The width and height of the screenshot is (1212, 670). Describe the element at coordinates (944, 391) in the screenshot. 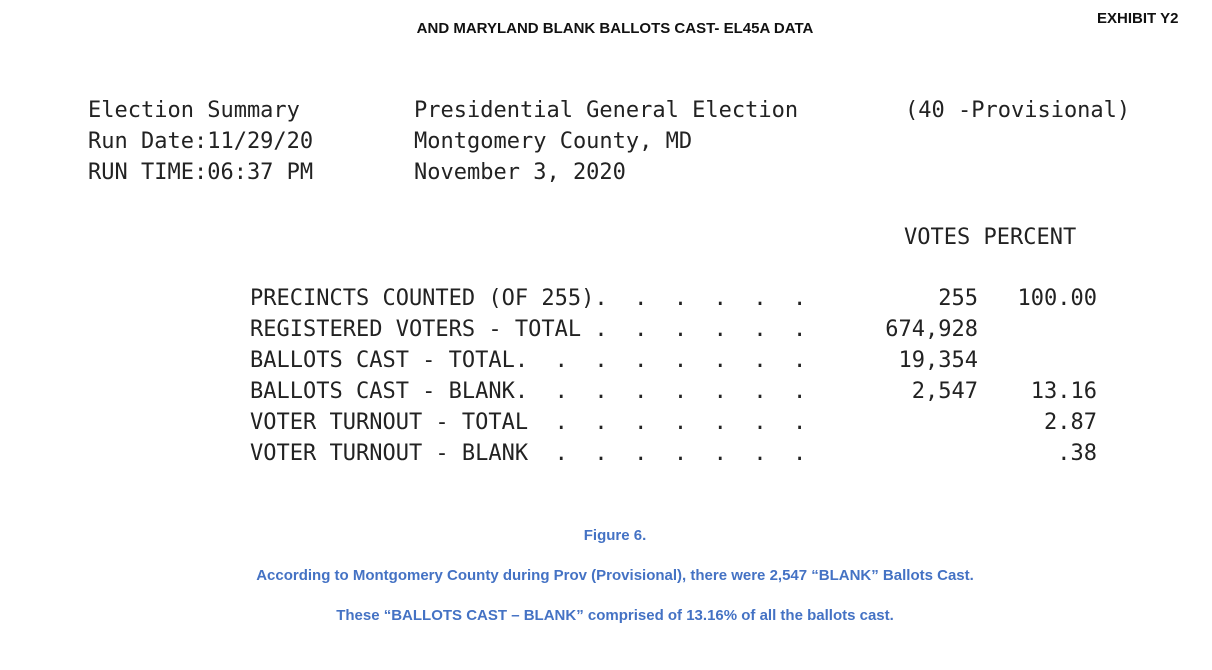

I see `row-votes-ballots-blank: 2,547` at that location.